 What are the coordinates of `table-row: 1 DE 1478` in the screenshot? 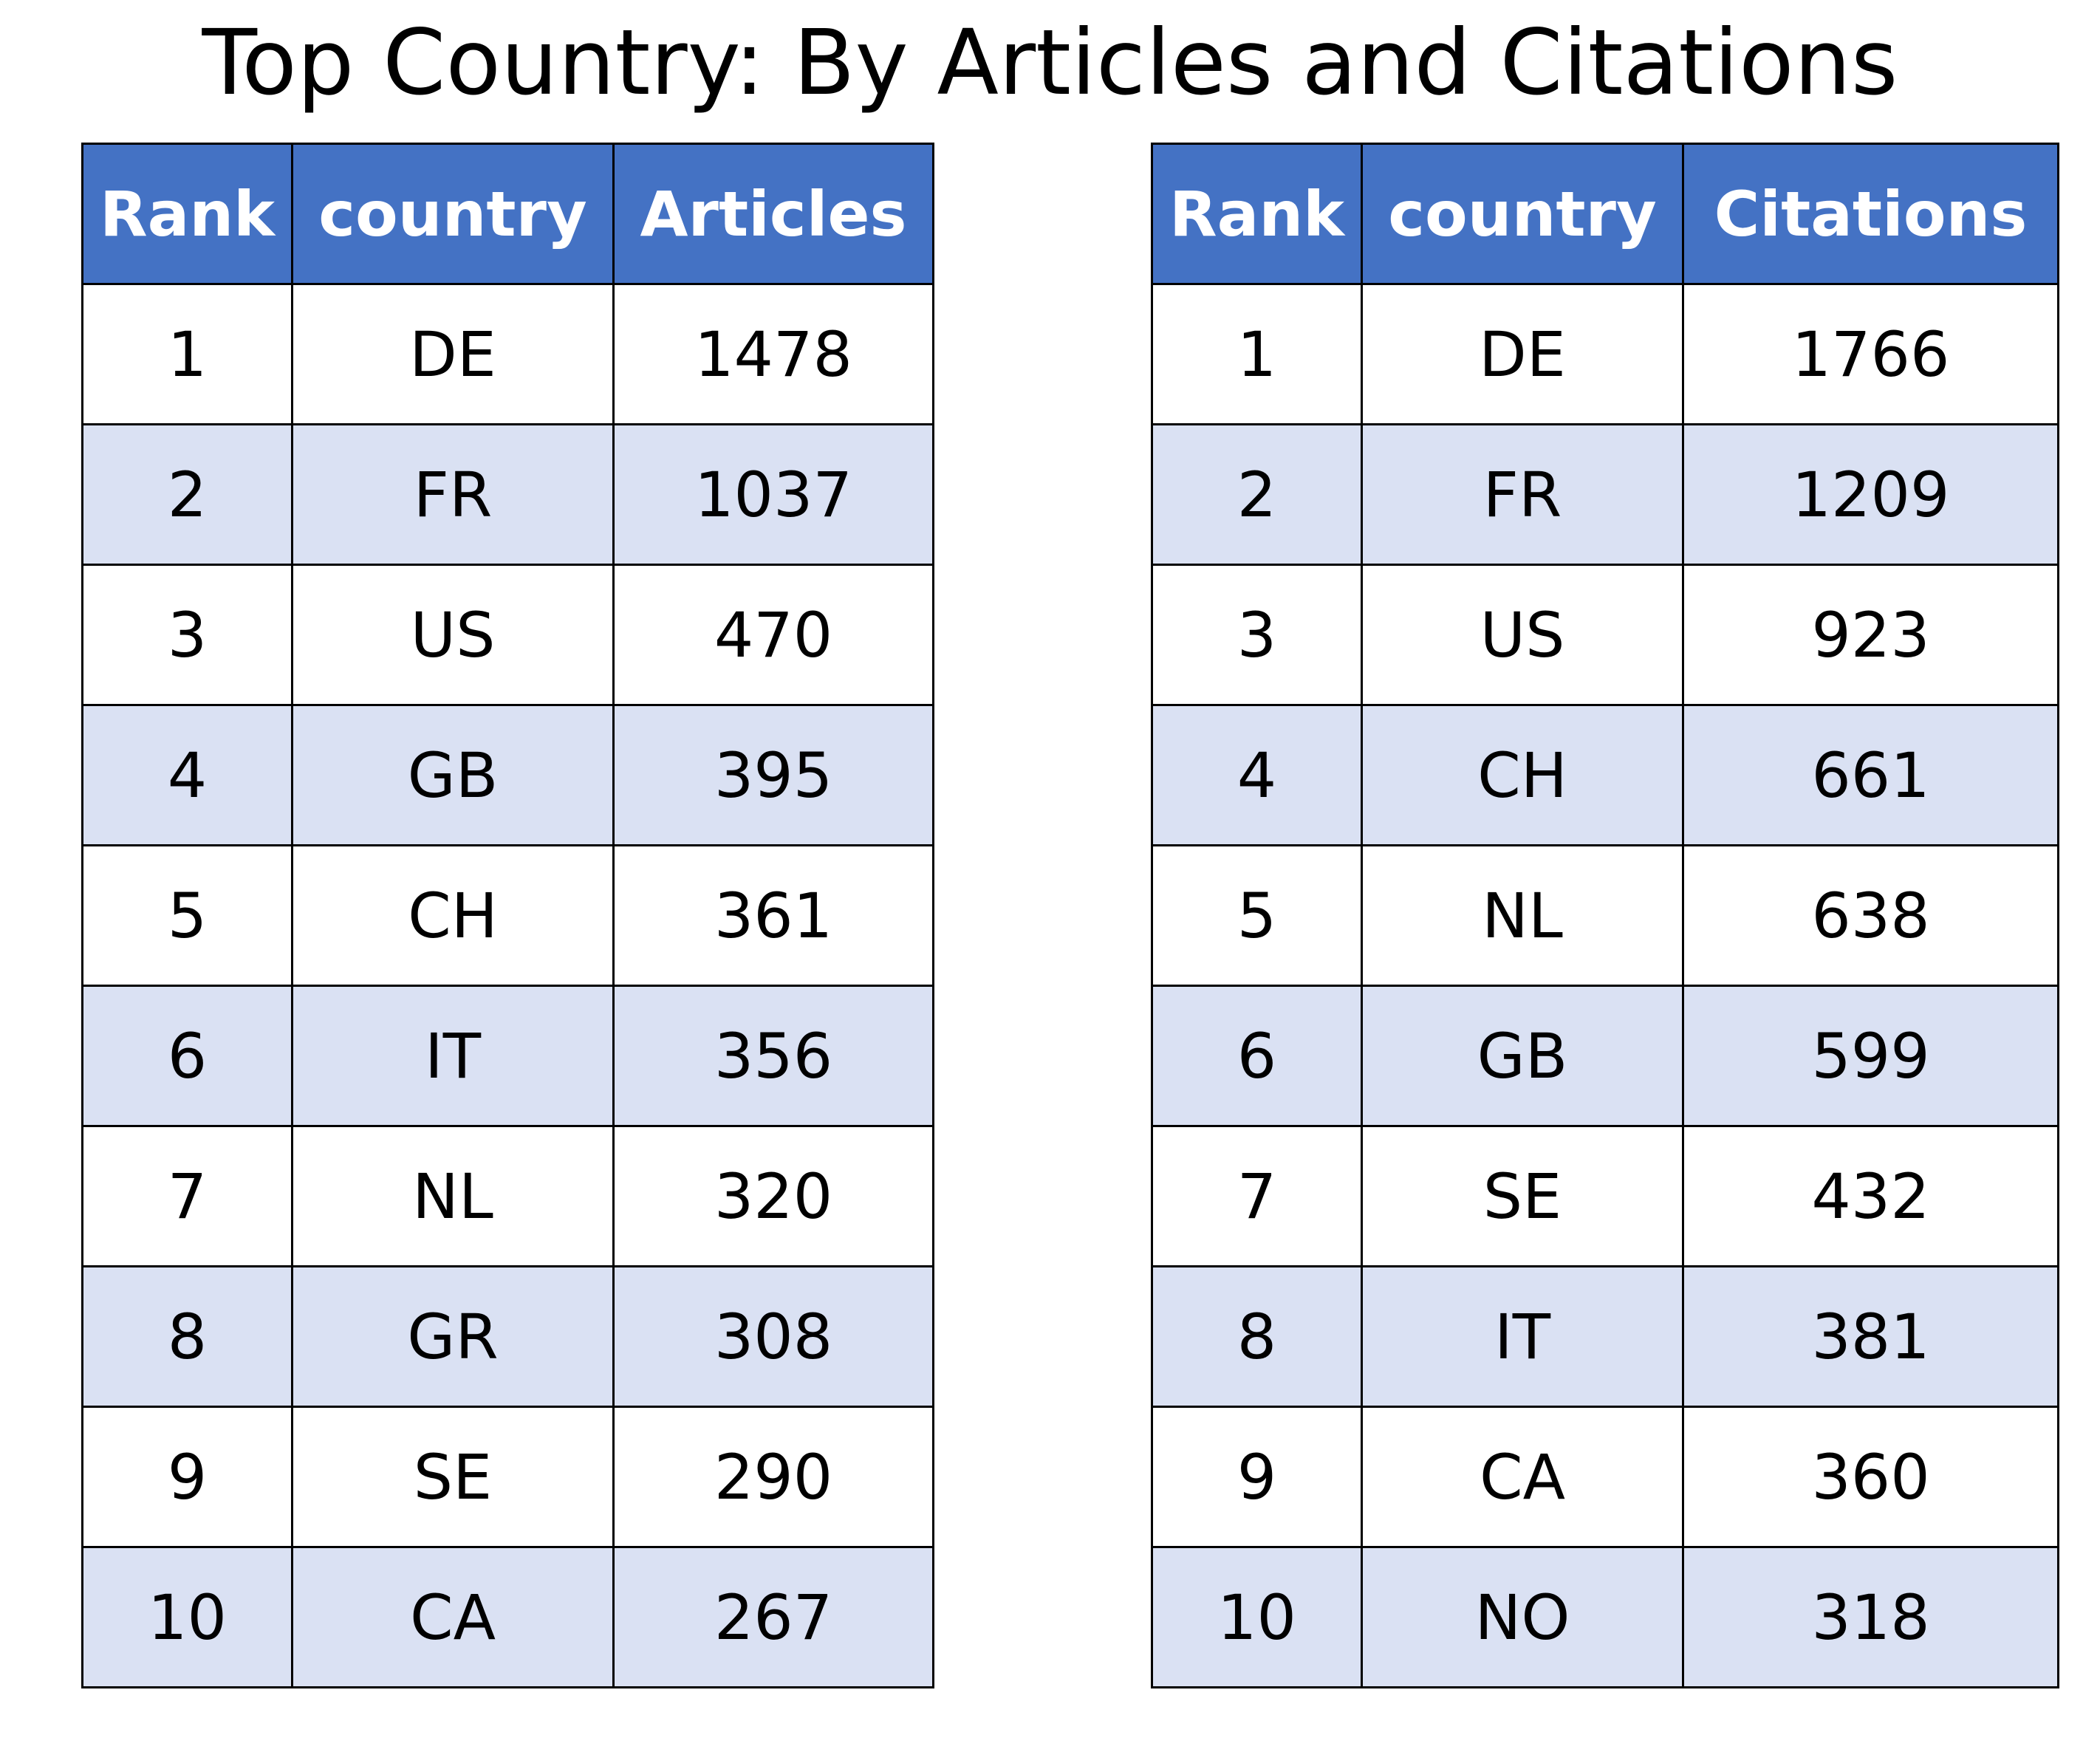 It's located at (507, 354).